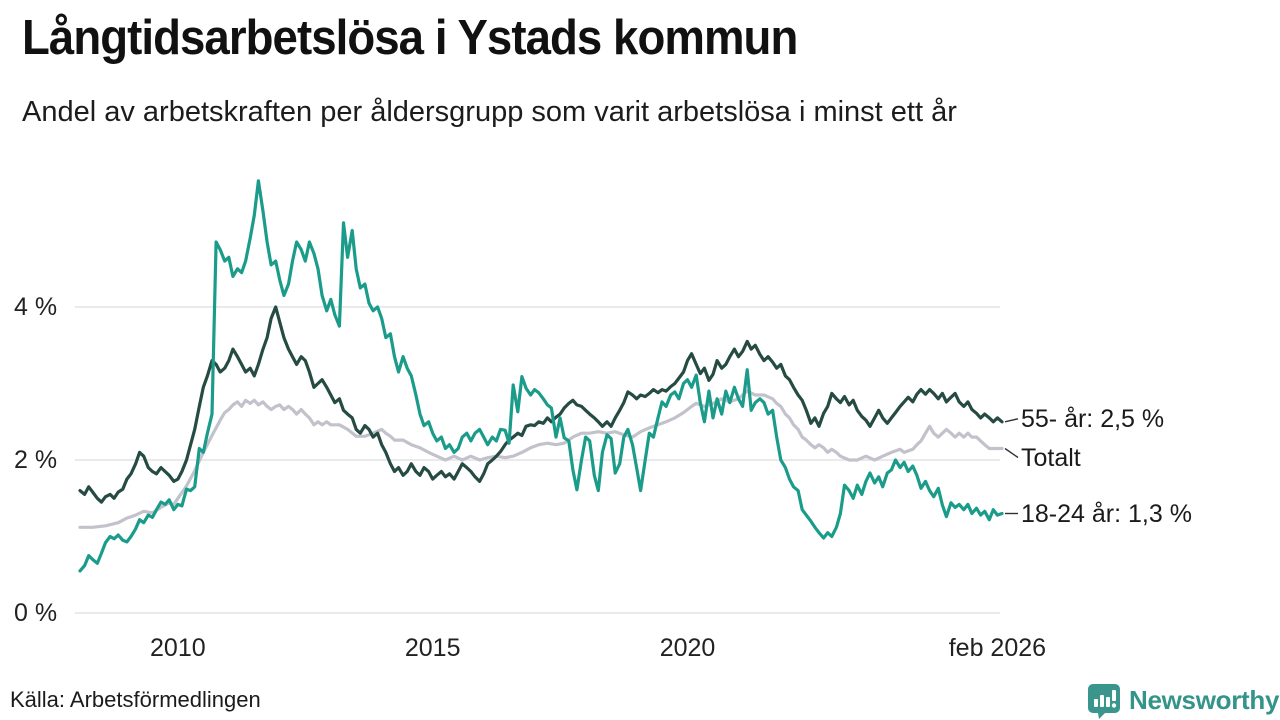  What do you see at coordinates (36, 307) in the screenshot?
I see `y-axis-tick-4: 4 %` at bounding box center [36, 307].